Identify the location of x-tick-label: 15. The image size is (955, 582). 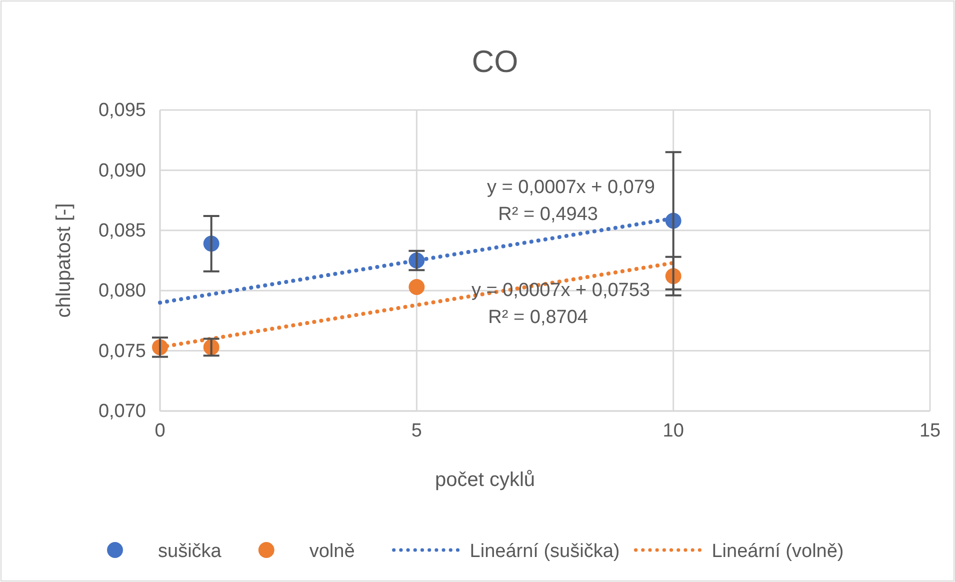
(930, 431).